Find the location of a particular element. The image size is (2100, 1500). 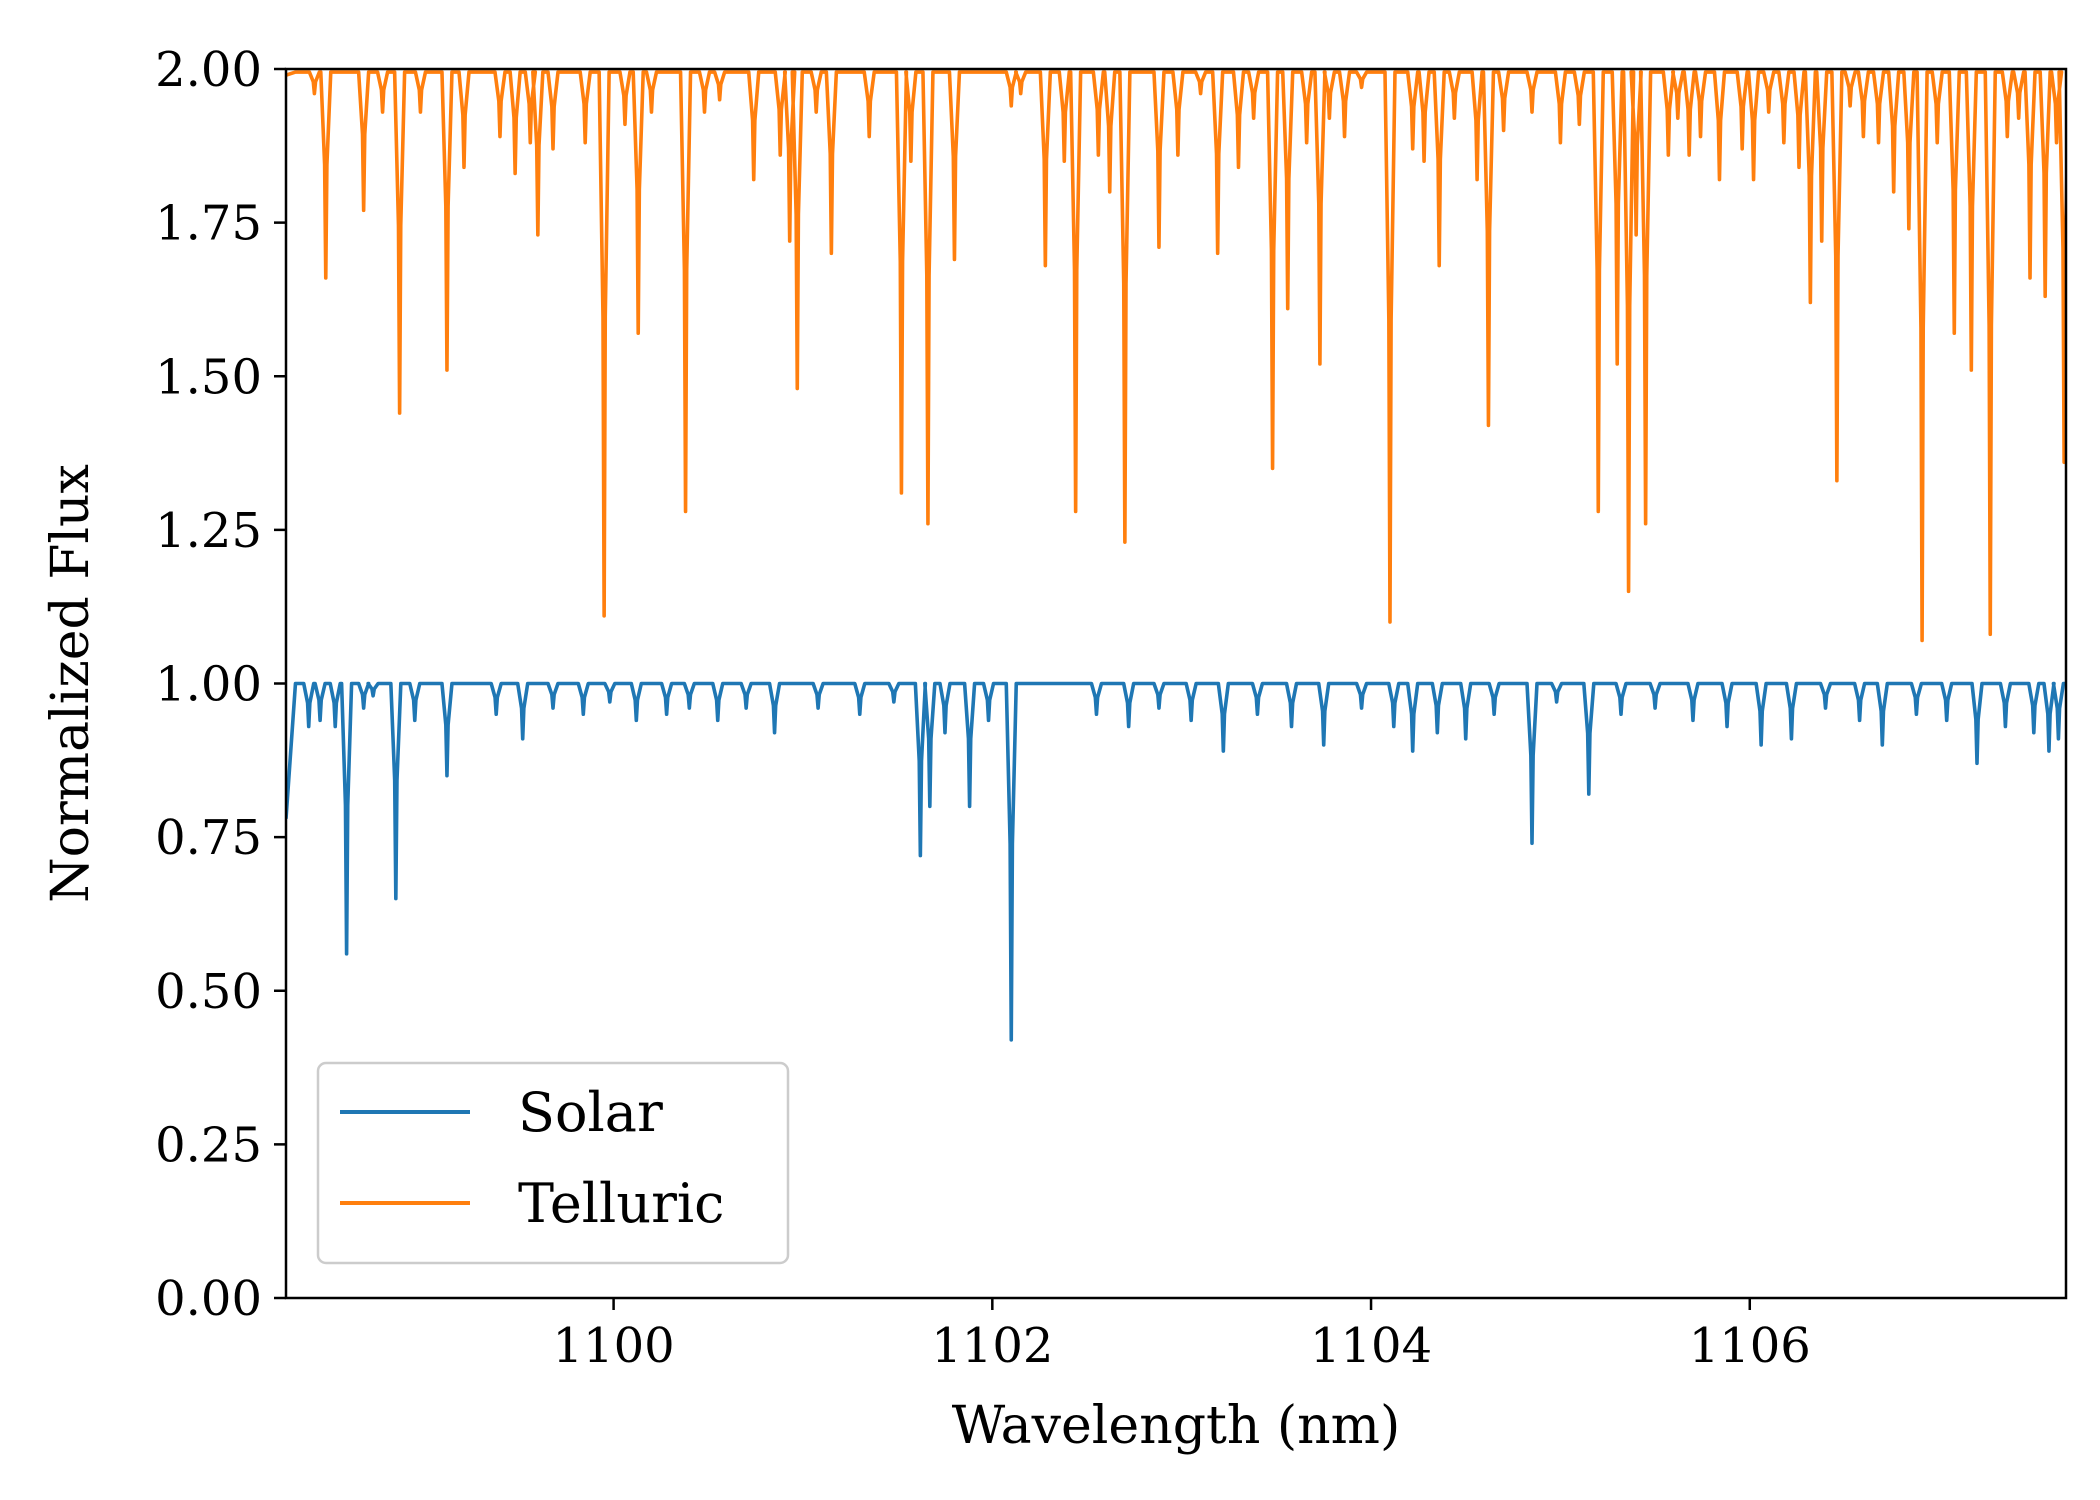

y-tick-label: 2.00 is located at coordinates (208, 70).